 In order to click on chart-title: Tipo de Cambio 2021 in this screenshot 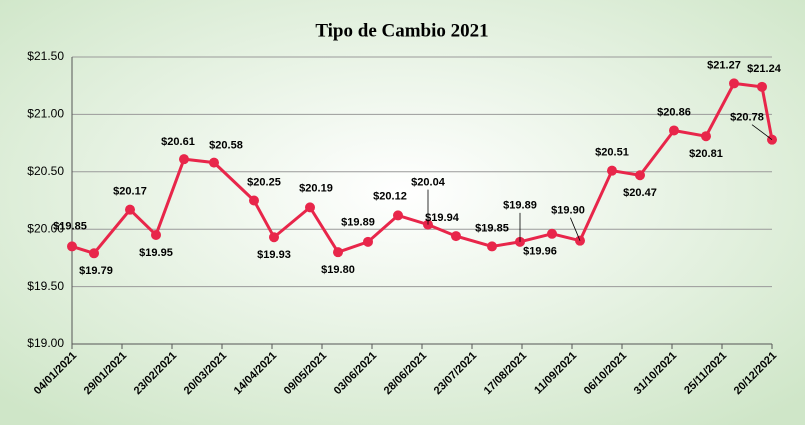, I will do `click(401, 30)`.